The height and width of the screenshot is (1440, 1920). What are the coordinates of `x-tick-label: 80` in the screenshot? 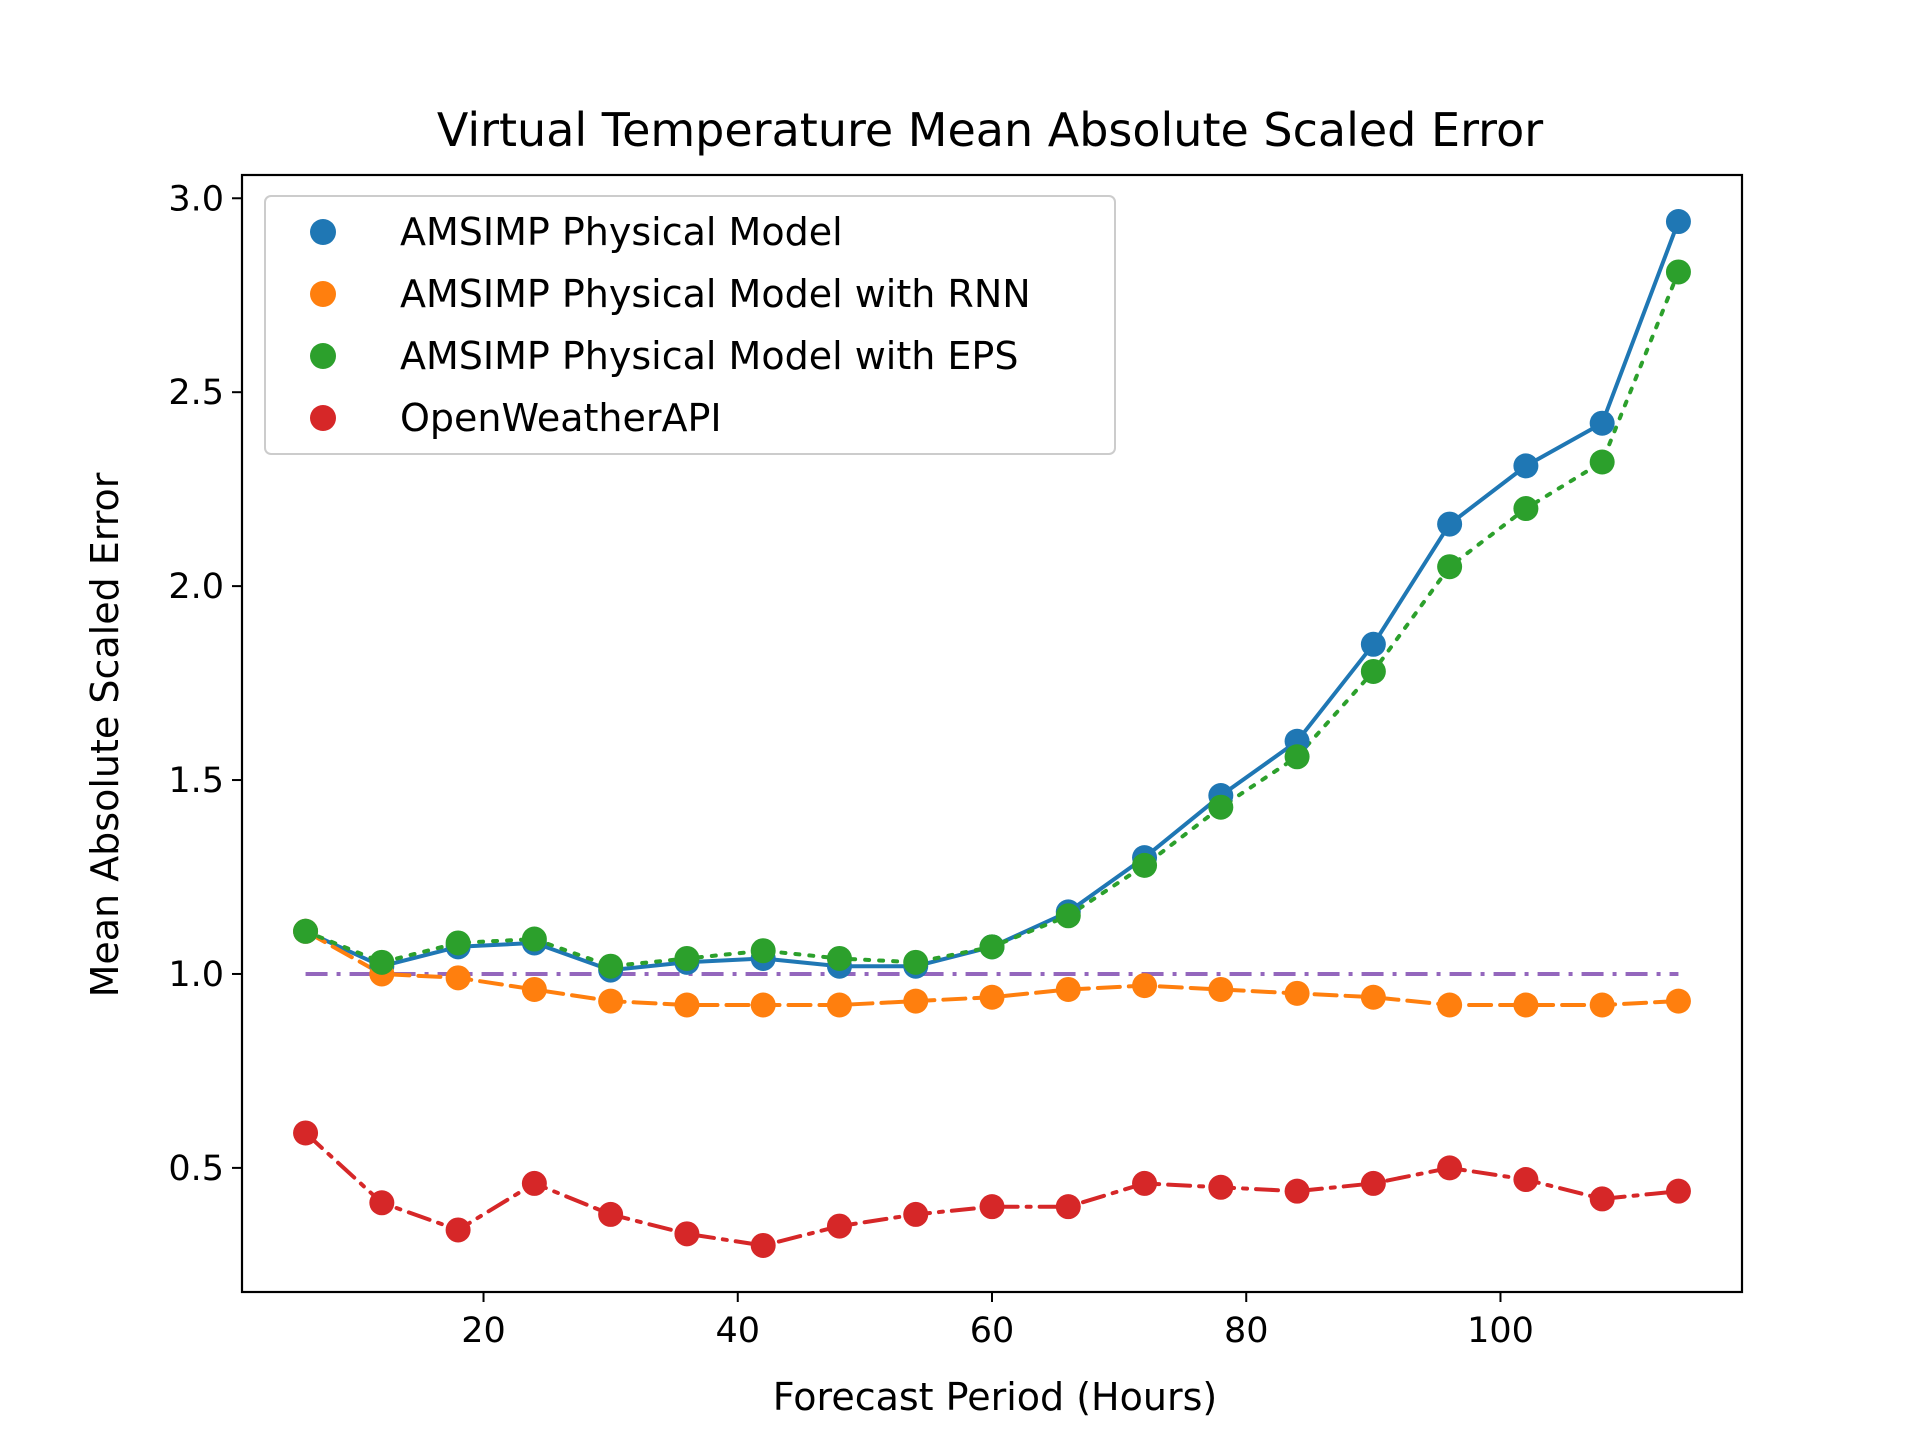 It's located at (1246, 1331).